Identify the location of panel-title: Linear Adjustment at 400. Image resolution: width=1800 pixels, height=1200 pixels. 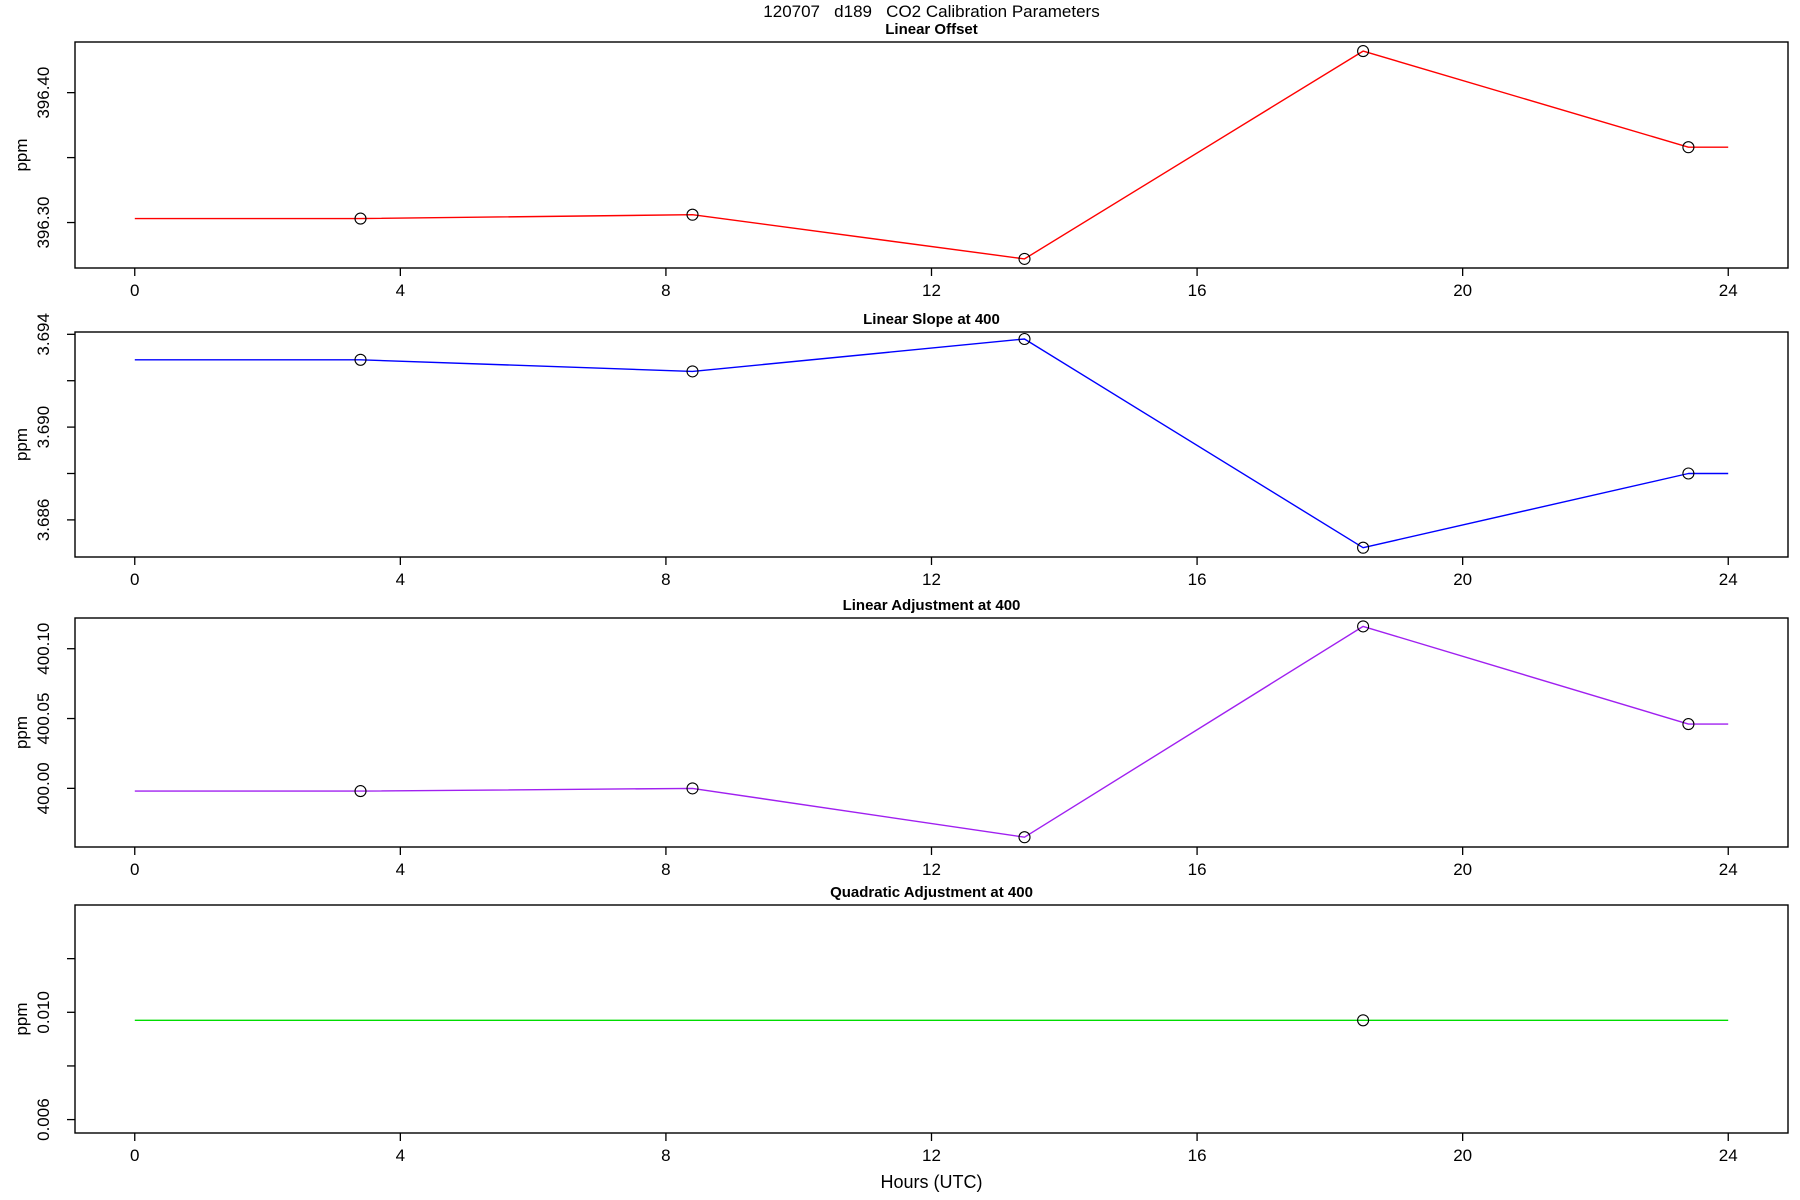
(932, 605).